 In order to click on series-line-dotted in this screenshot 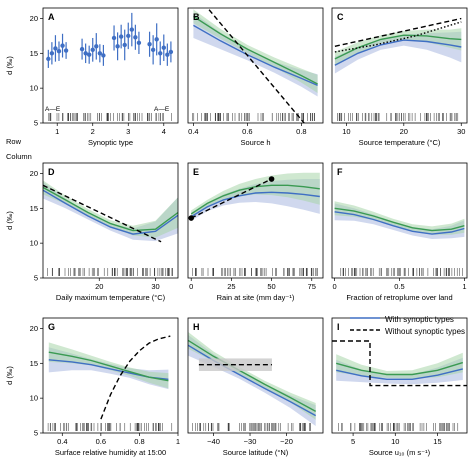, I will do `click(398, 37)`.